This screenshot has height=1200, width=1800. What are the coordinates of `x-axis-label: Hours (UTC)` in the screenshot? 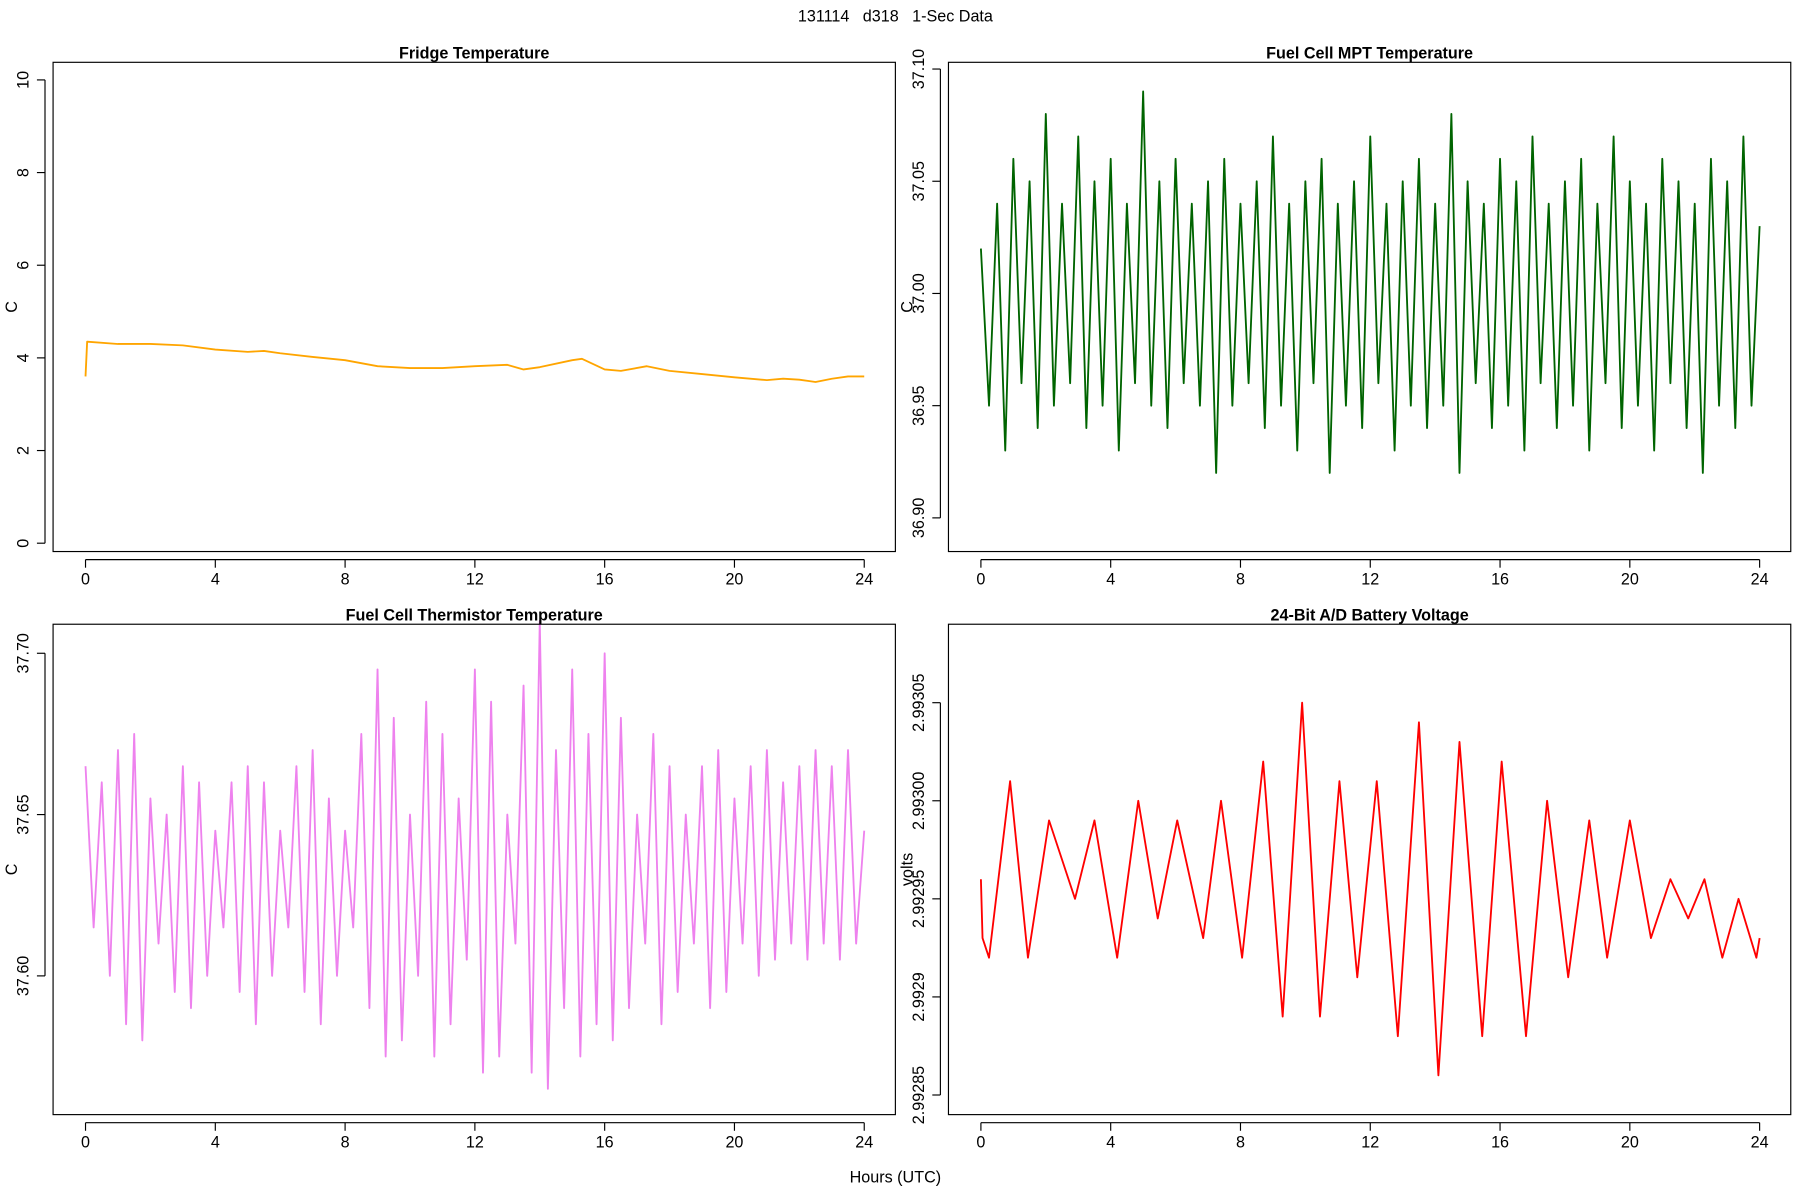 It's located at (895, 1177).